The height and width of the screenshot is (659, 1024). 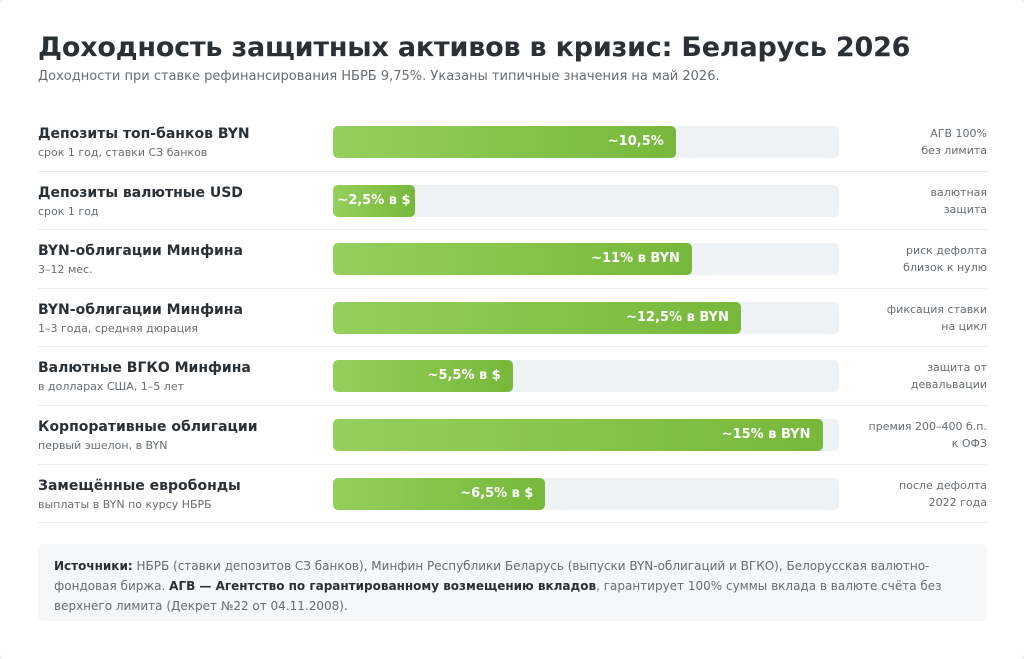 I want to click on row-label: Корпоративные облигации, so click(x=148, y=426).